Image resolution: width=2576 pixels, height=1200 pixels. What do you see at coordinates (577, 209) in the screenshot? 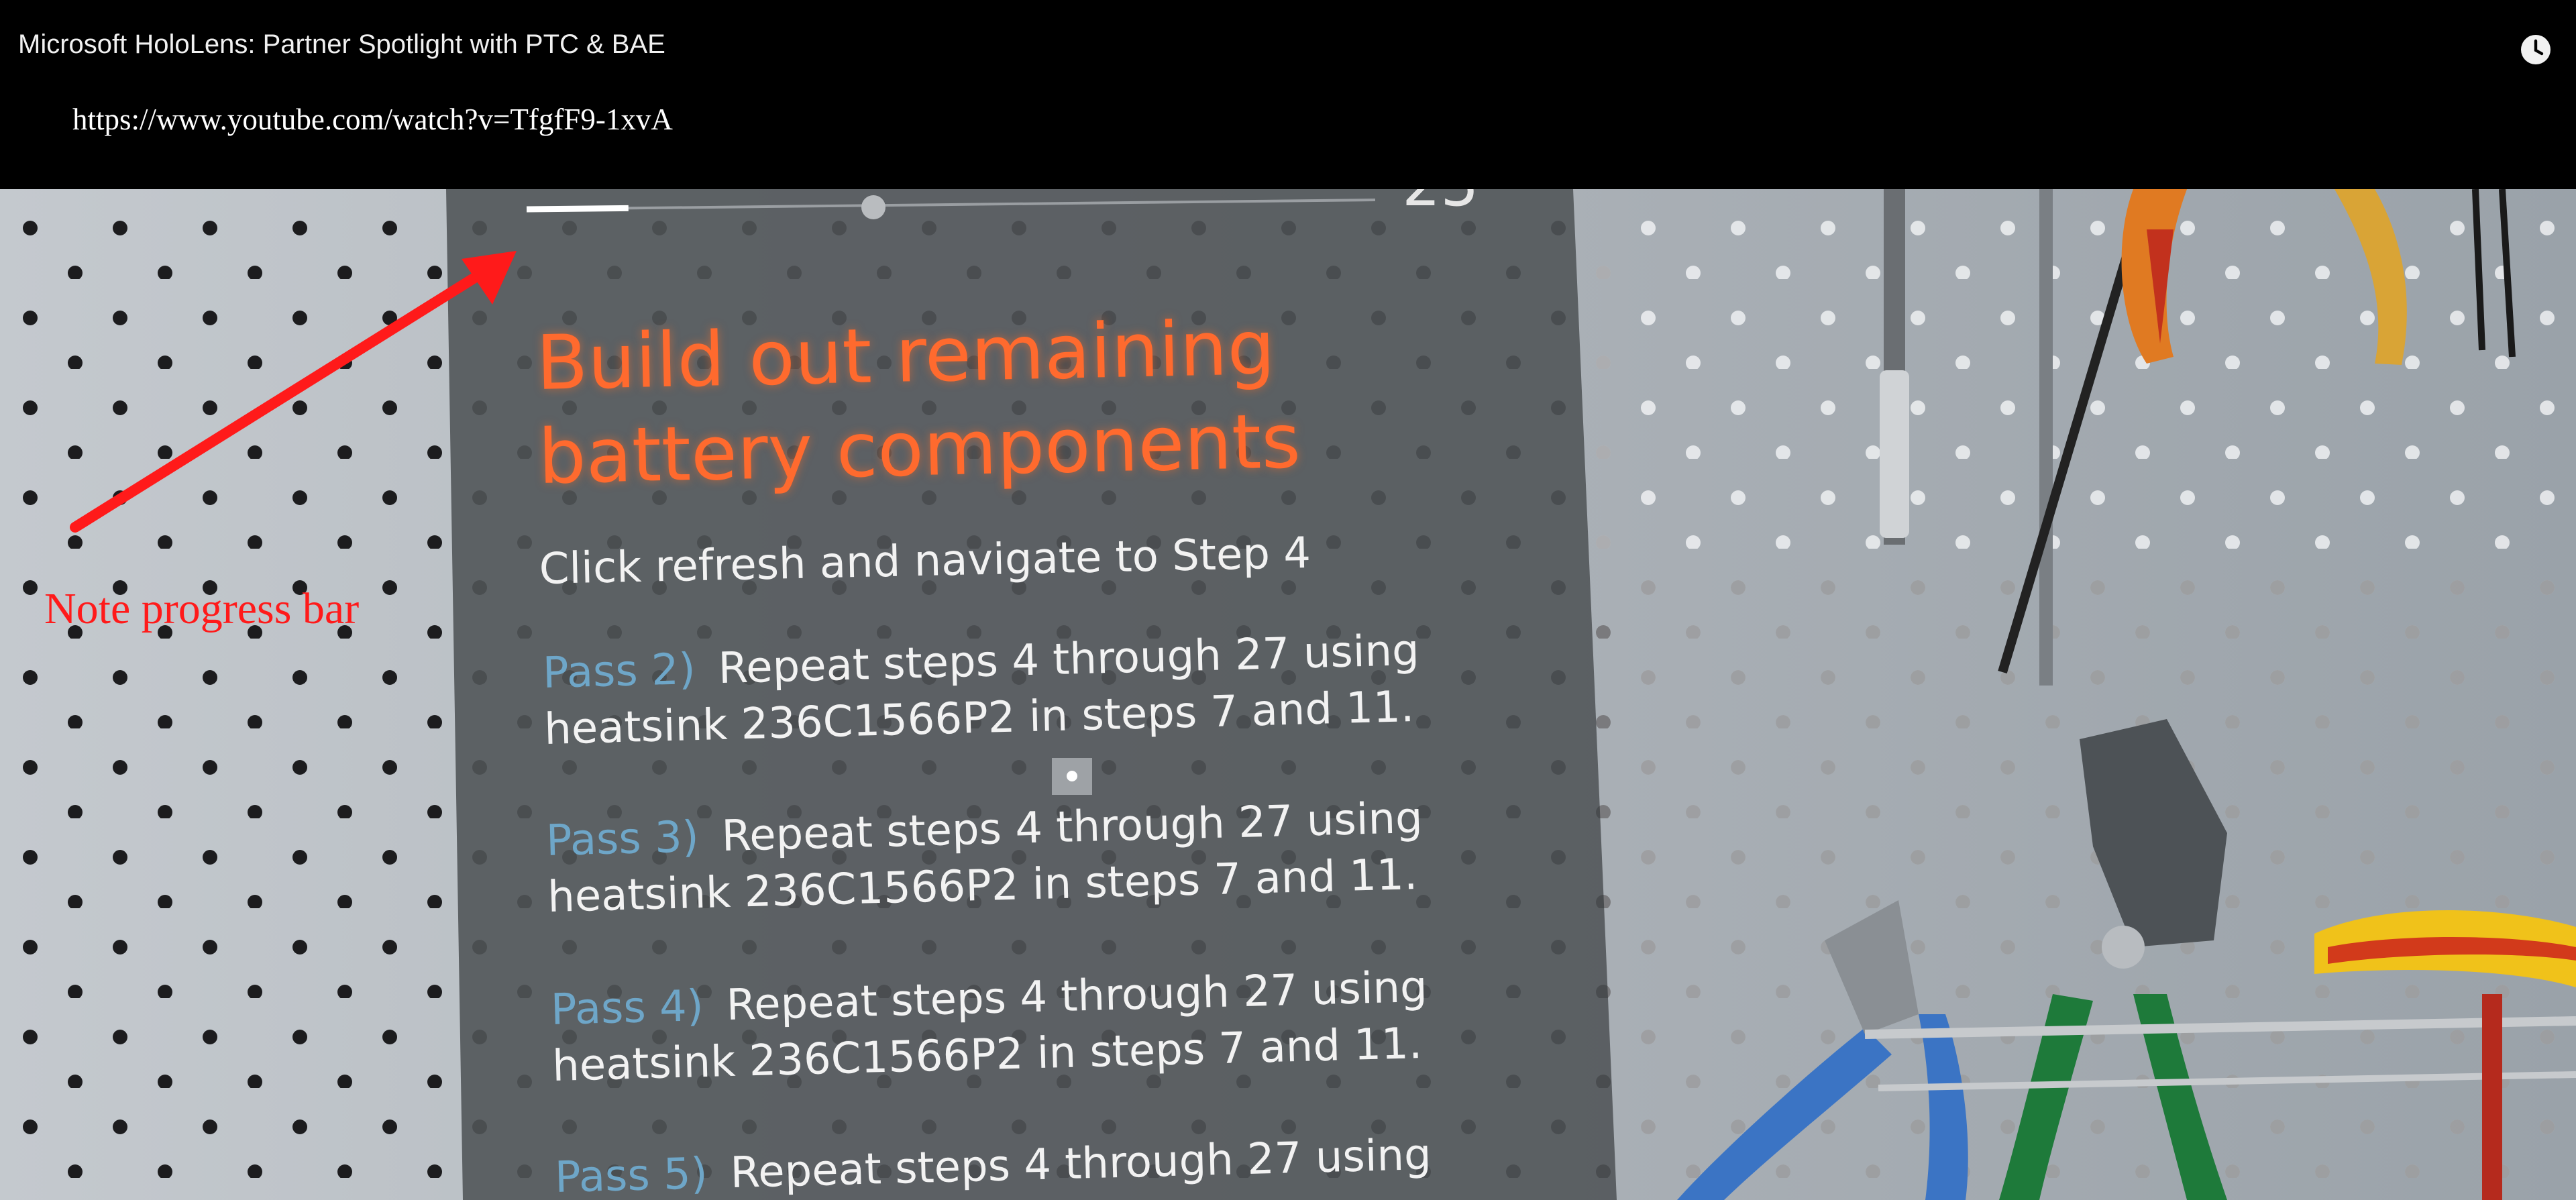
I see `hologram-progress-fill` at bounding box center [577, 209].